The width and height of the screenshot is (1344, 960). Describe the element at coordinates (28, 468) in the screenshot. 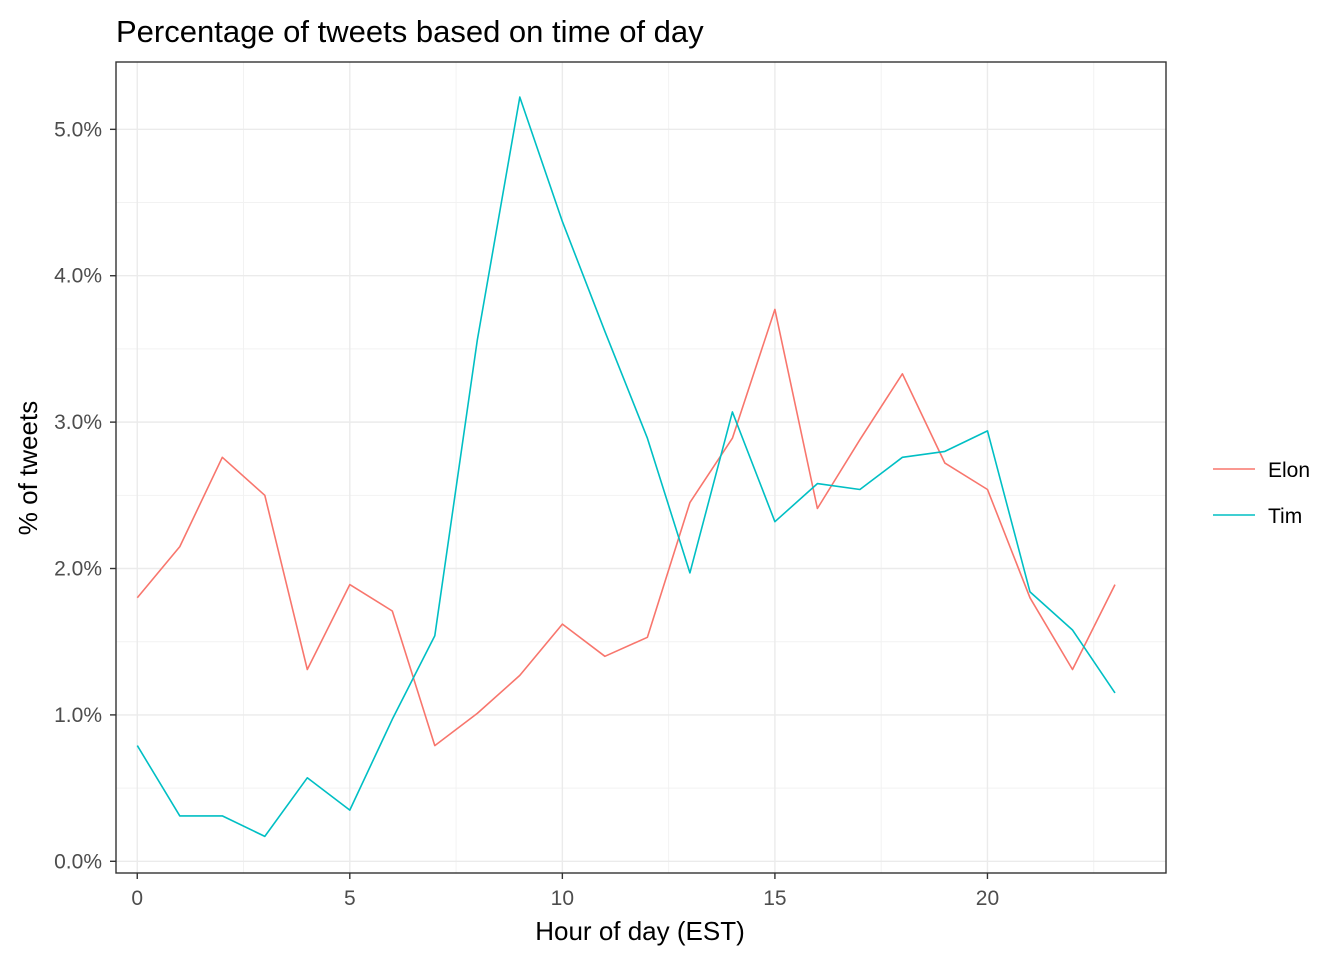

I see `y-axis-title: % of tweets` at that location.